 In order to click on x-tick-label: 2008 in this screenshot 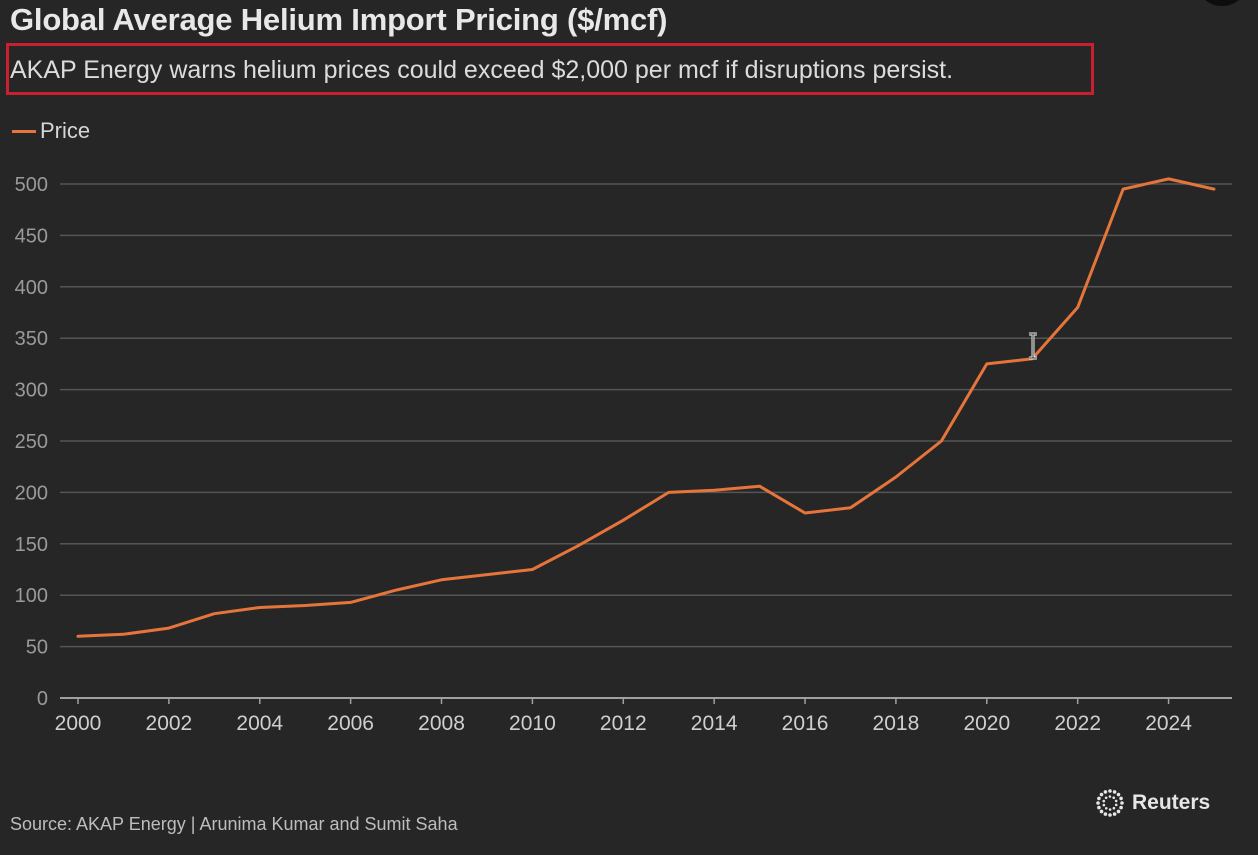, I will do `click(441, 723)`.